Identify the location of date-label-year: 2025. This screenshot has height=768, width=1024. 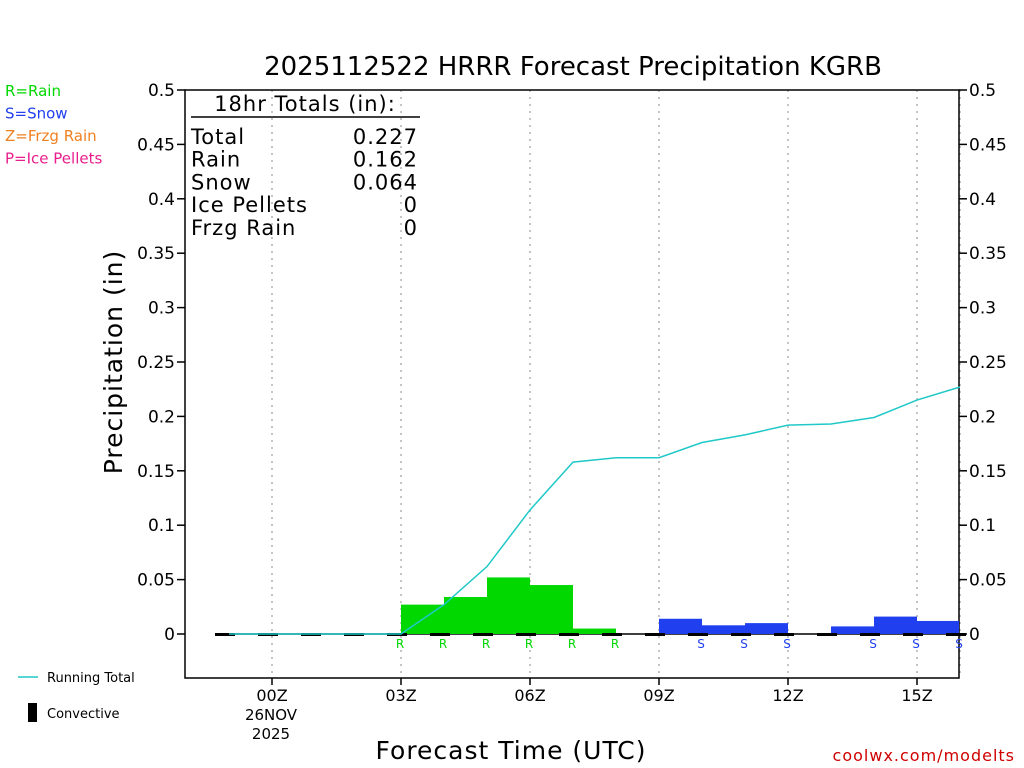
(271, 734).